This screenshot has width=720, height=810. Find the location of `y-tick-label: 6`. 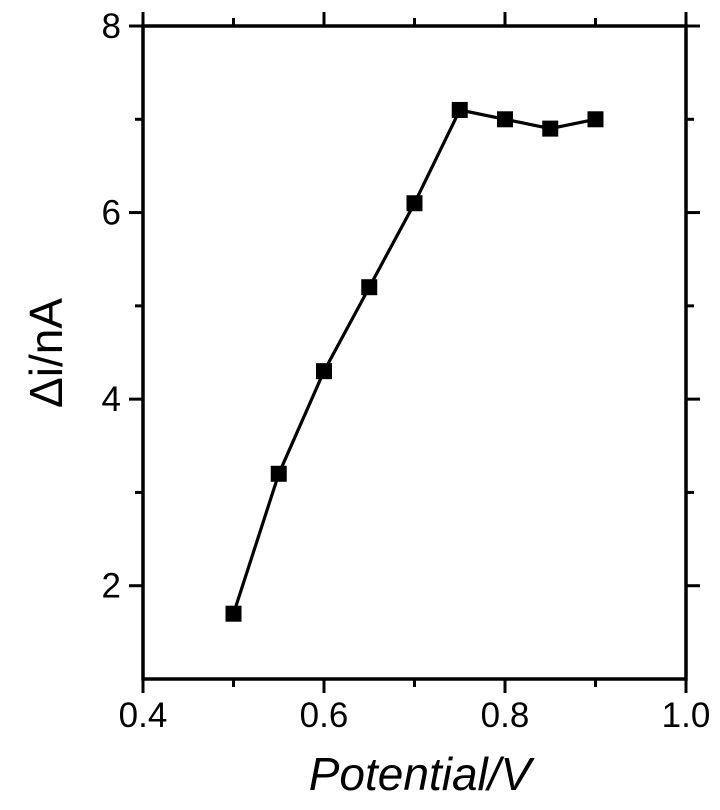

y-tick-label: 6 is located at coordinates (111, 213).